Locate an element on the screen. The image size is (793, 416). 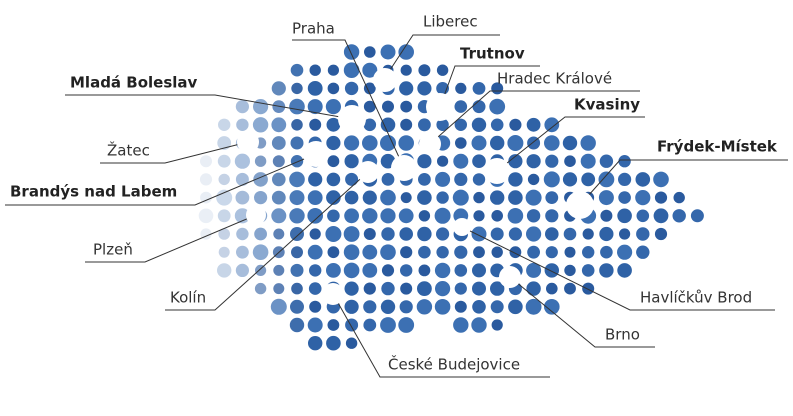
city-label: Brno is located at coordinates (622, 335).